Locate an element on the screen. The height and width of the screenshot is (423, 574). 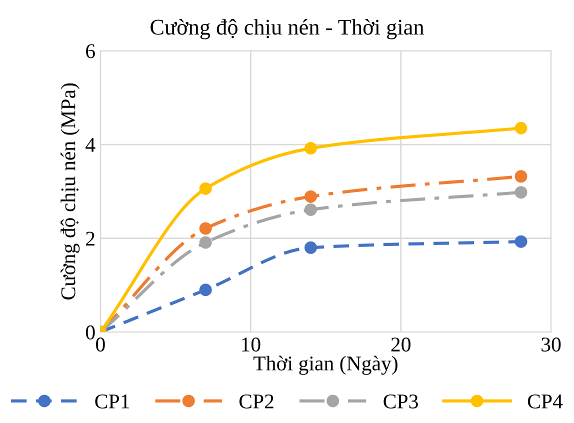
legend-label: CP1 is located at coordinates (112, 401).